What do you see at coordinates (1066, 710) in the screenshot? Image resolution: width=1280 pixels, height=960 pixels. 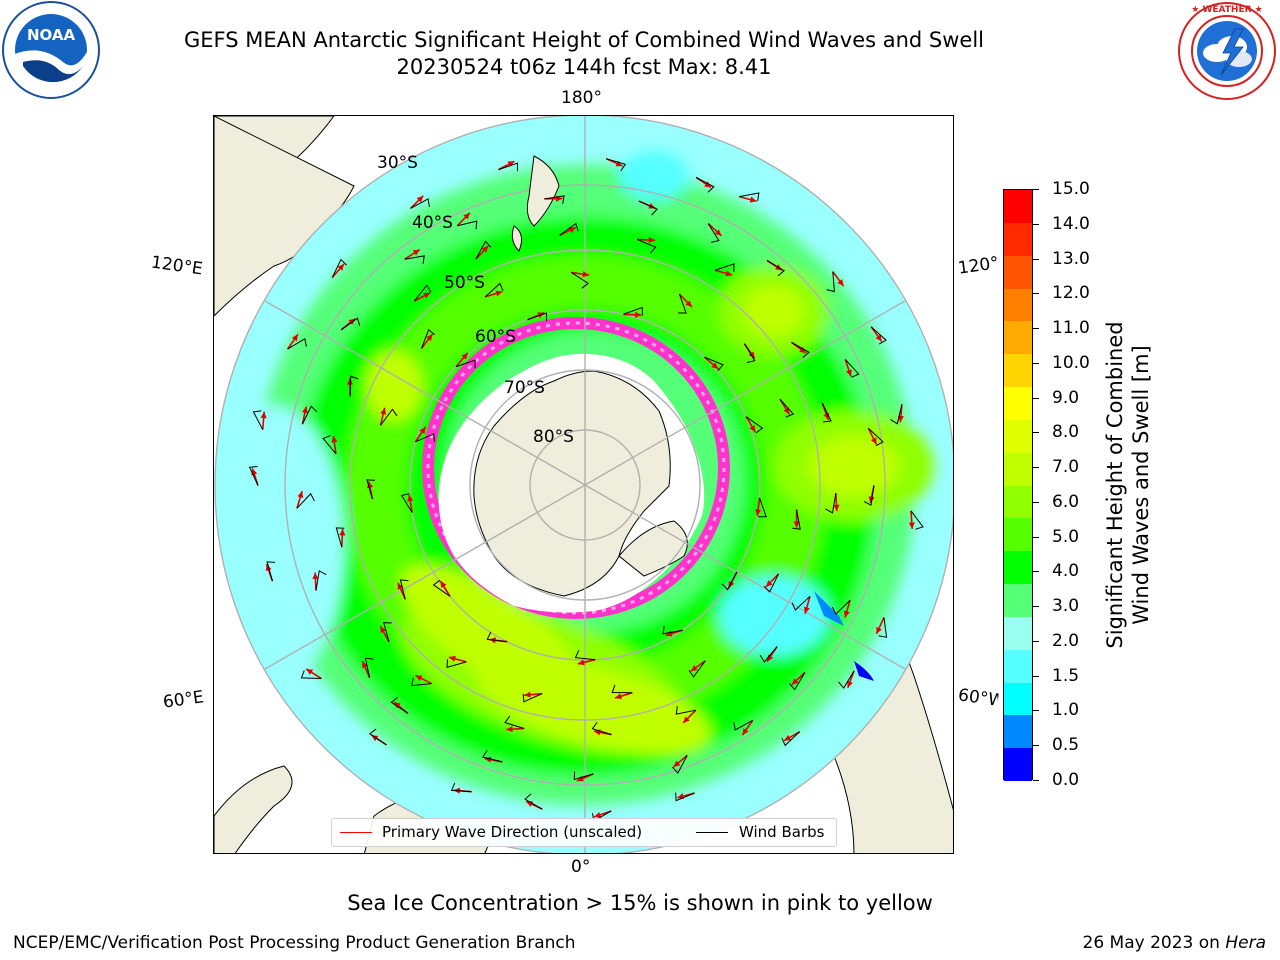 I see `colorbar-tick-label: 1.0` at bounding box center [1066, 710].